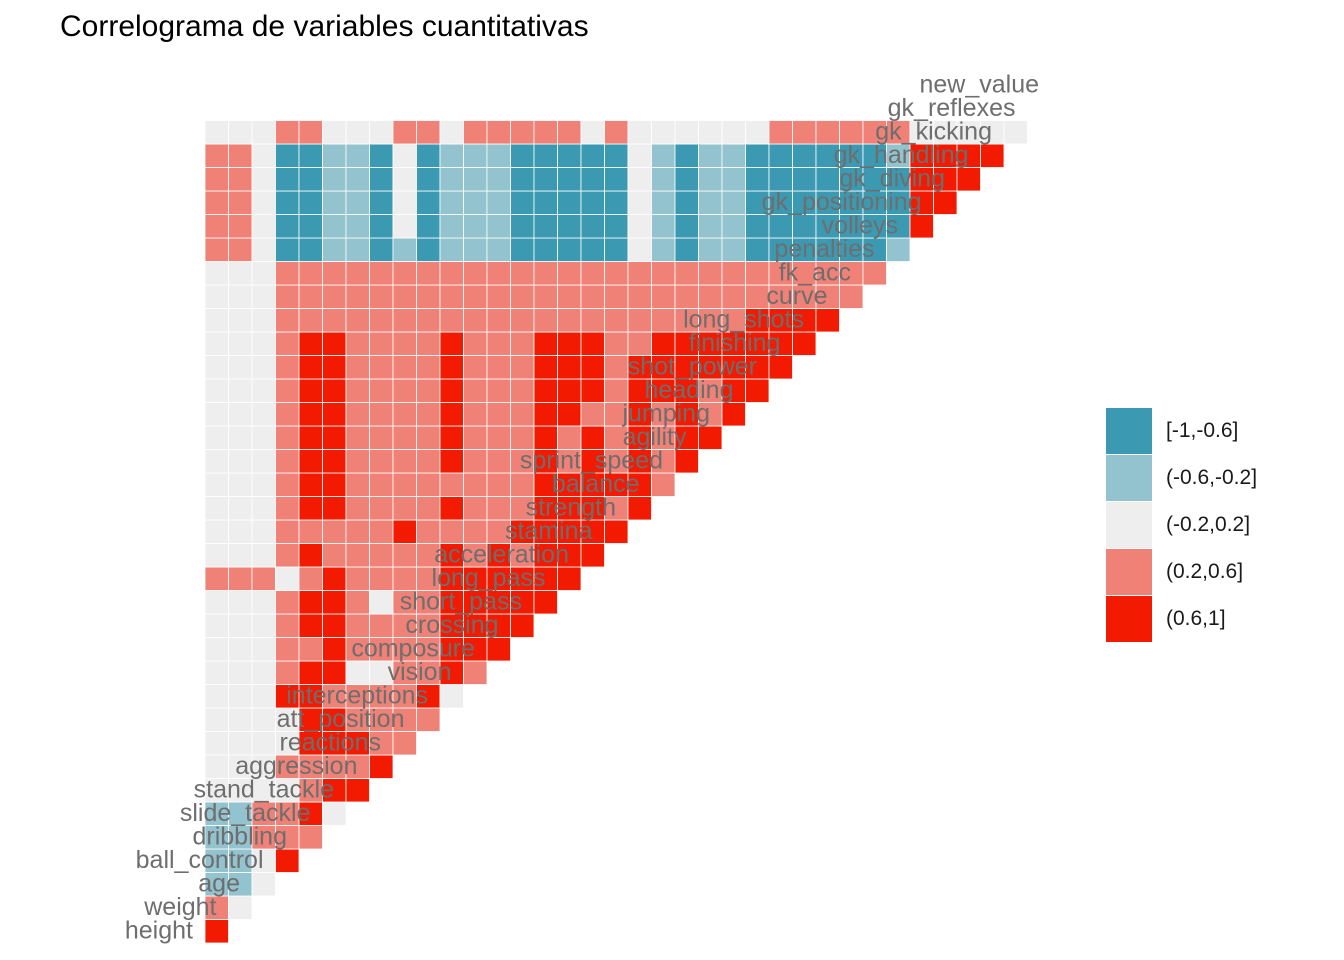 Image resolution: width=1344 pixels, height=960 pixels. What do you see at coordinates (735, 343) in the screenshot?
I see `variable-label: finishing` at bounding box center [735, 343].